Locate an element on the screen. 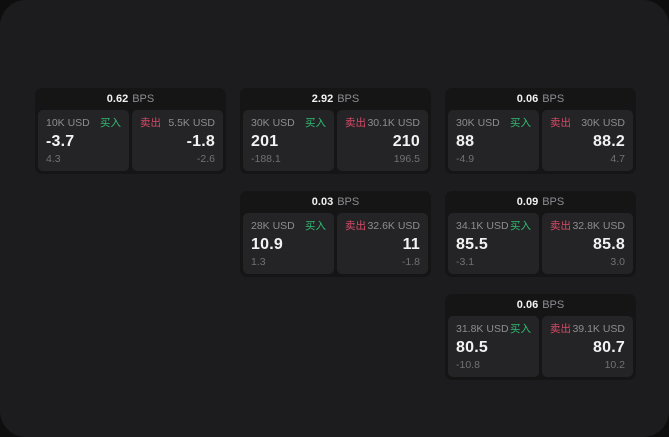 This screenshot has width=669, height=437. buy-tile-header: 31.8K USD 买入 is located at coordinates (493, 329).